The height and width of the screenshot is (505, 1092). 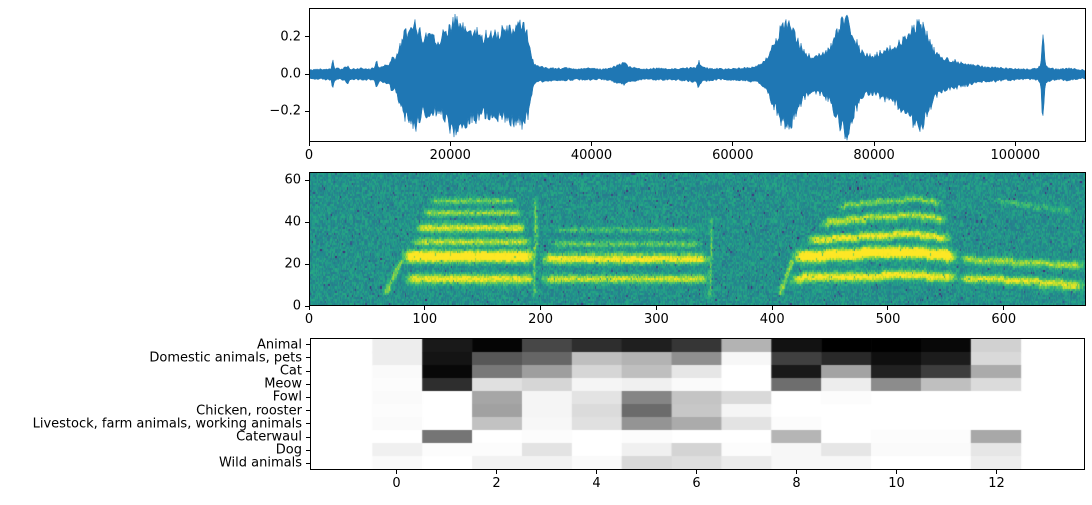 I want to click on x-tick-label: 100000, so click(x=1015, y=155).